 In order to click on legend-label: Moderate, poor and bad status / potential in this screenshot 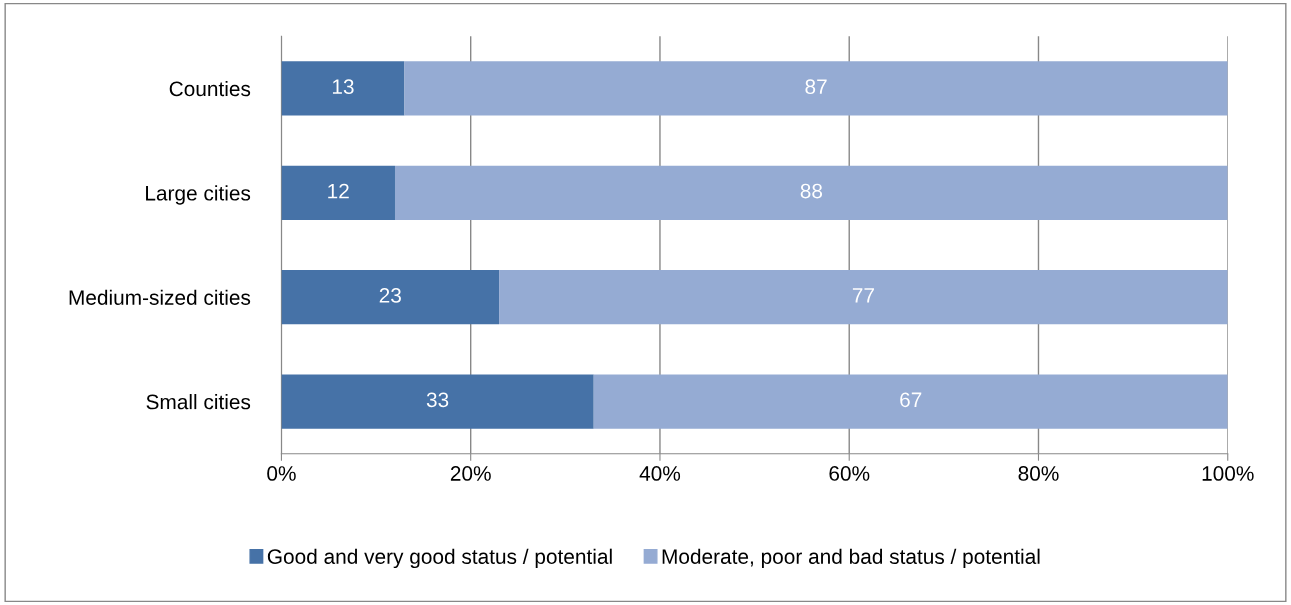, I will do `click(851, 558)`.